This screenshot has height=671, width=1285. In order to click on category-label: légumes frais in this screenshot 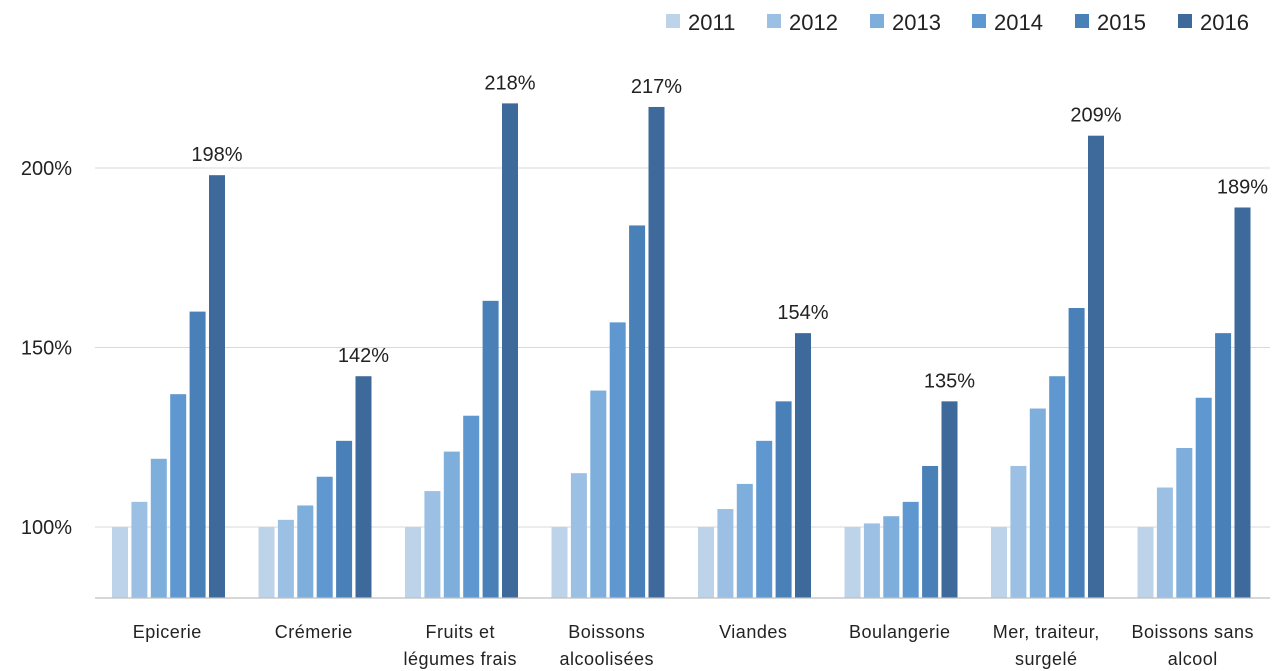, I will do `click(460, 659)`.